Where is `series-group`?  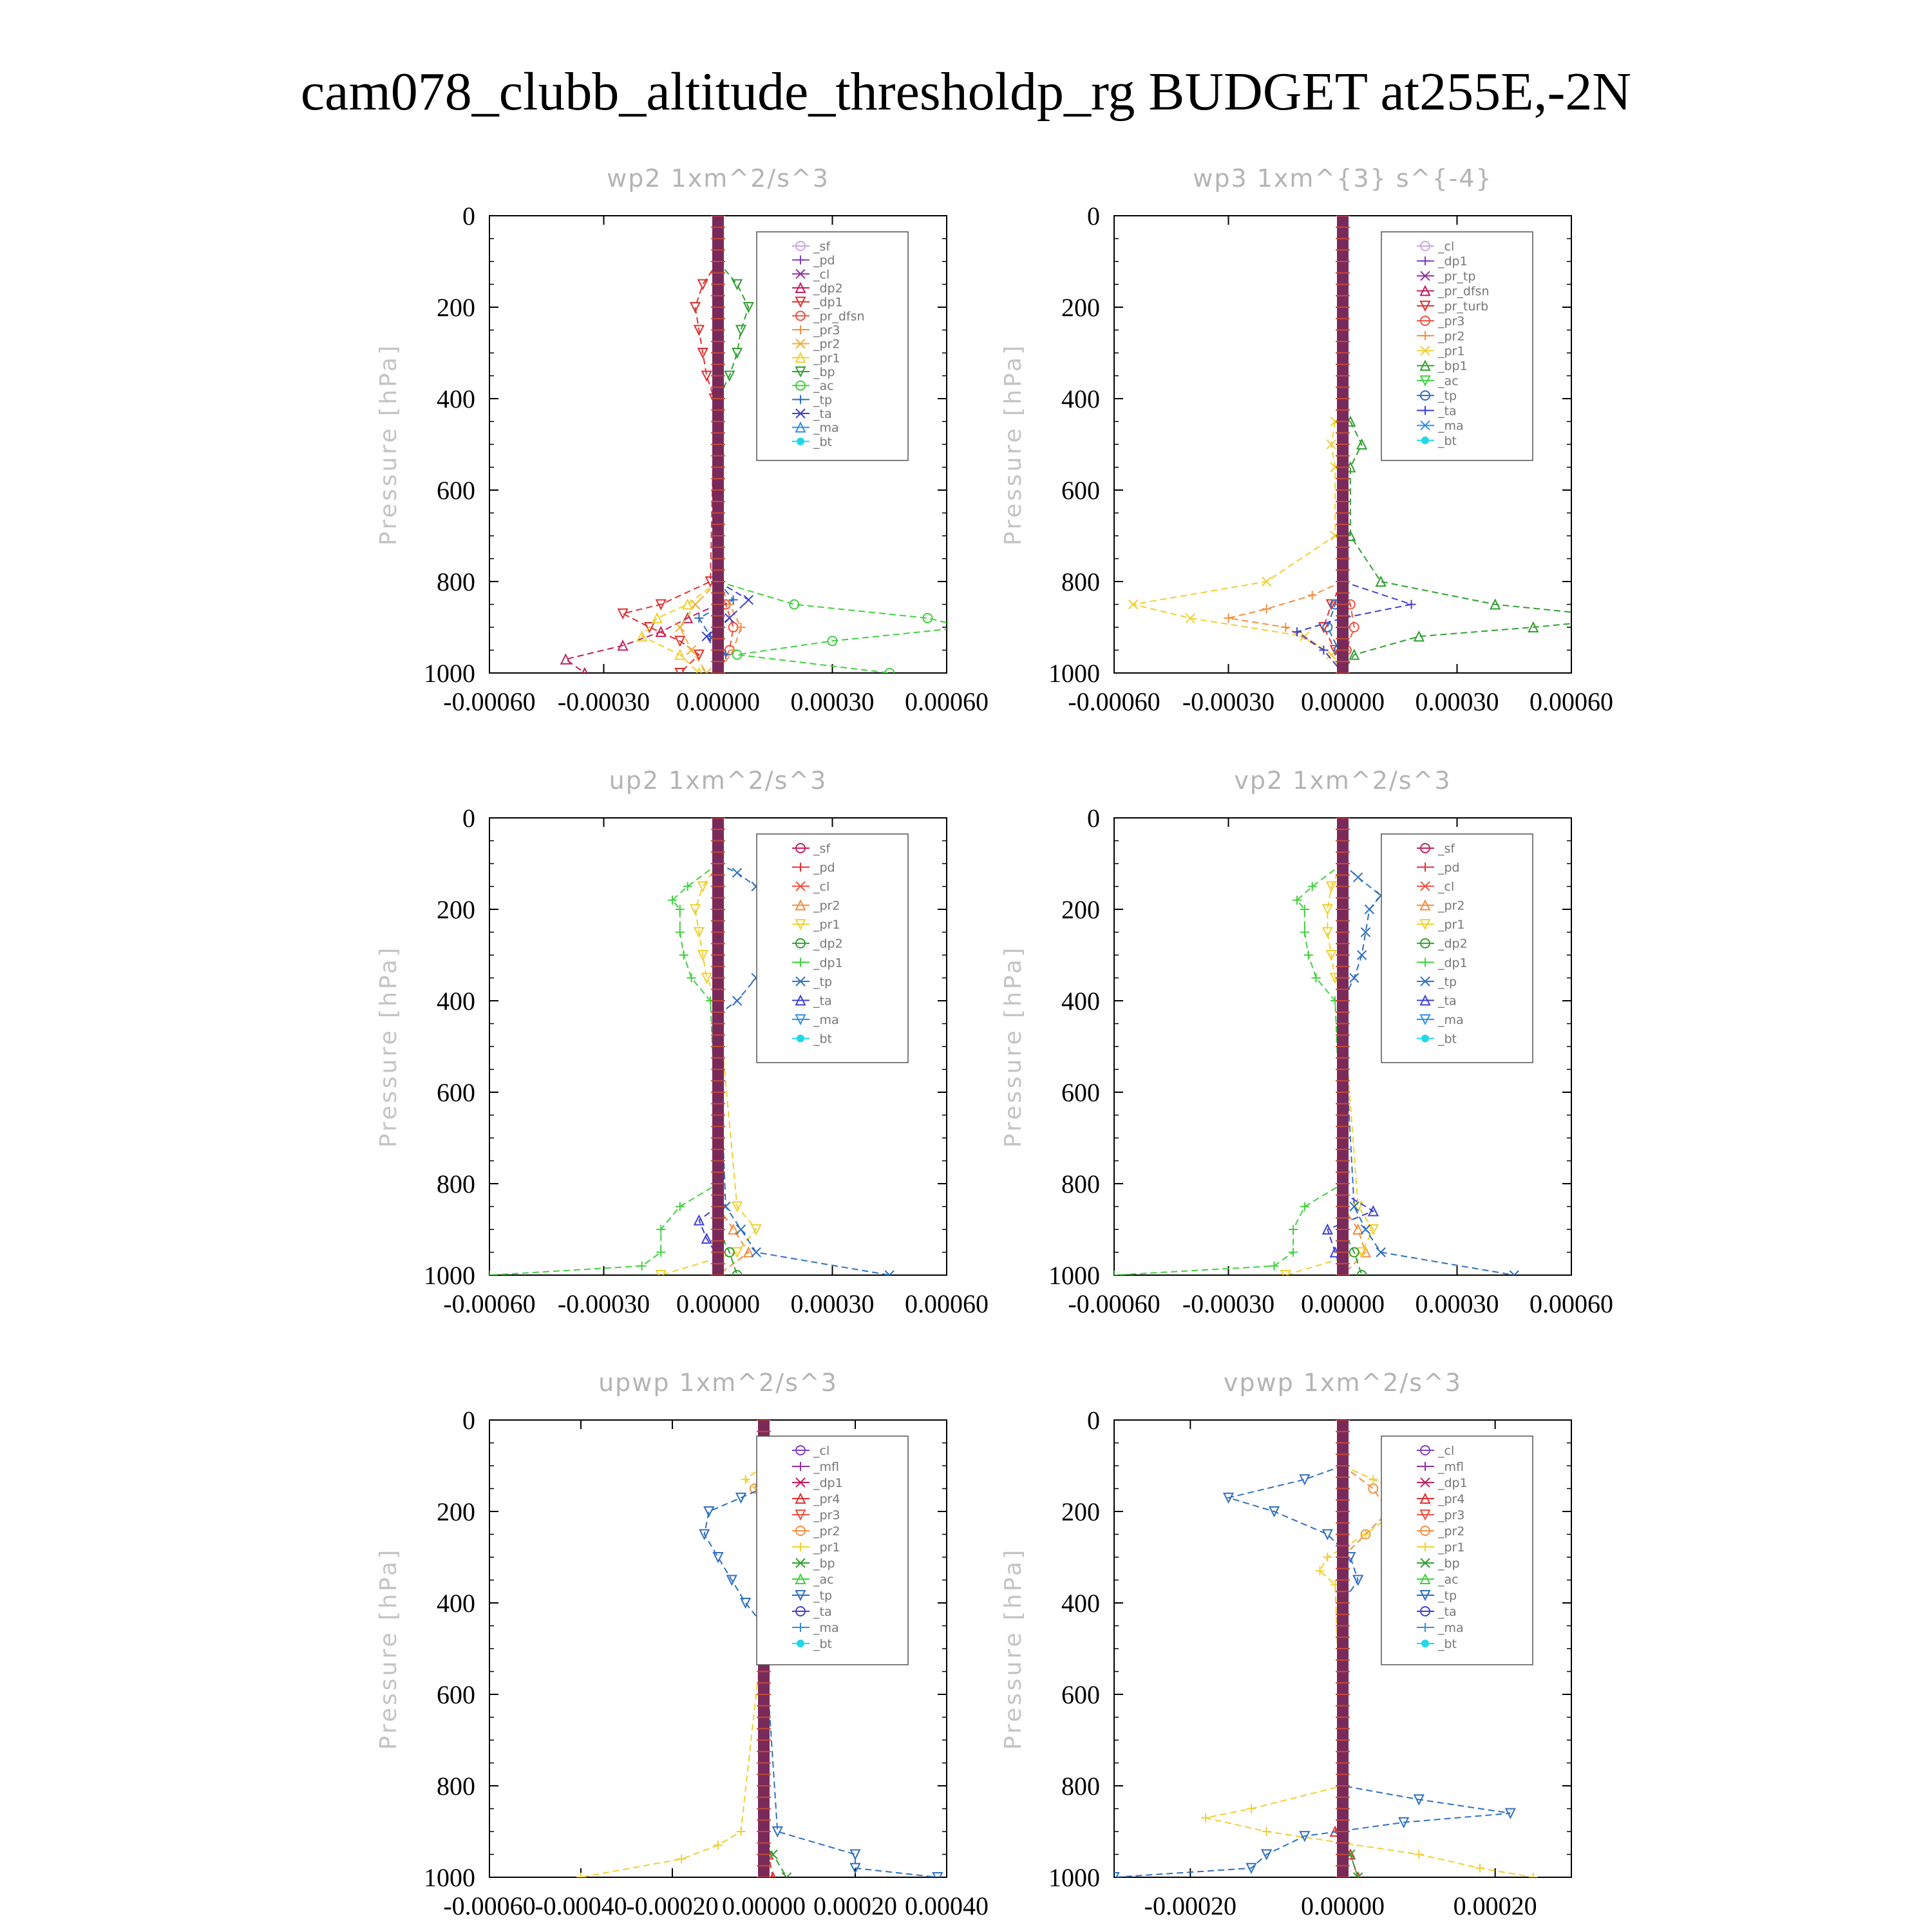
series-group is located at coordinates (1317, 1046).